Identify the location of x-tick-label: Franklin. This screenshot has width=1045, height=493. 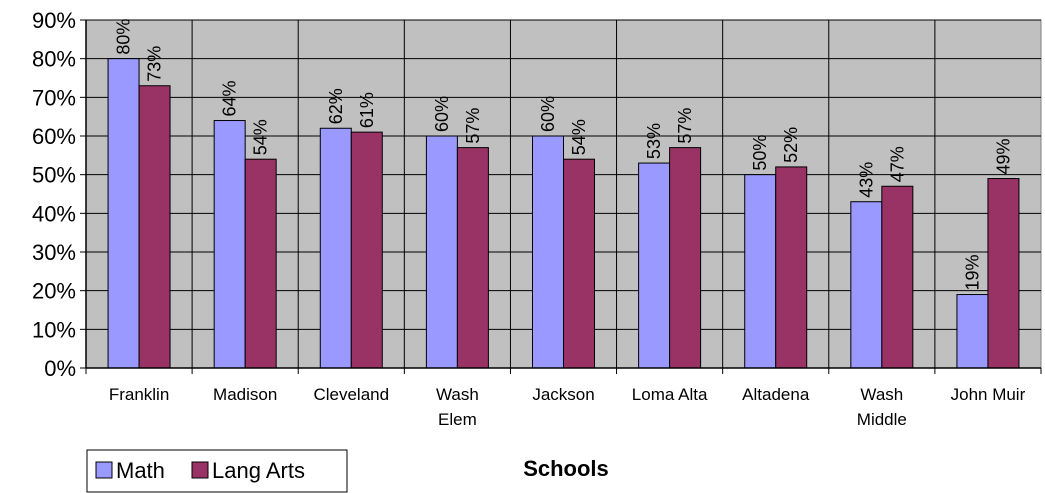
(139, 394).